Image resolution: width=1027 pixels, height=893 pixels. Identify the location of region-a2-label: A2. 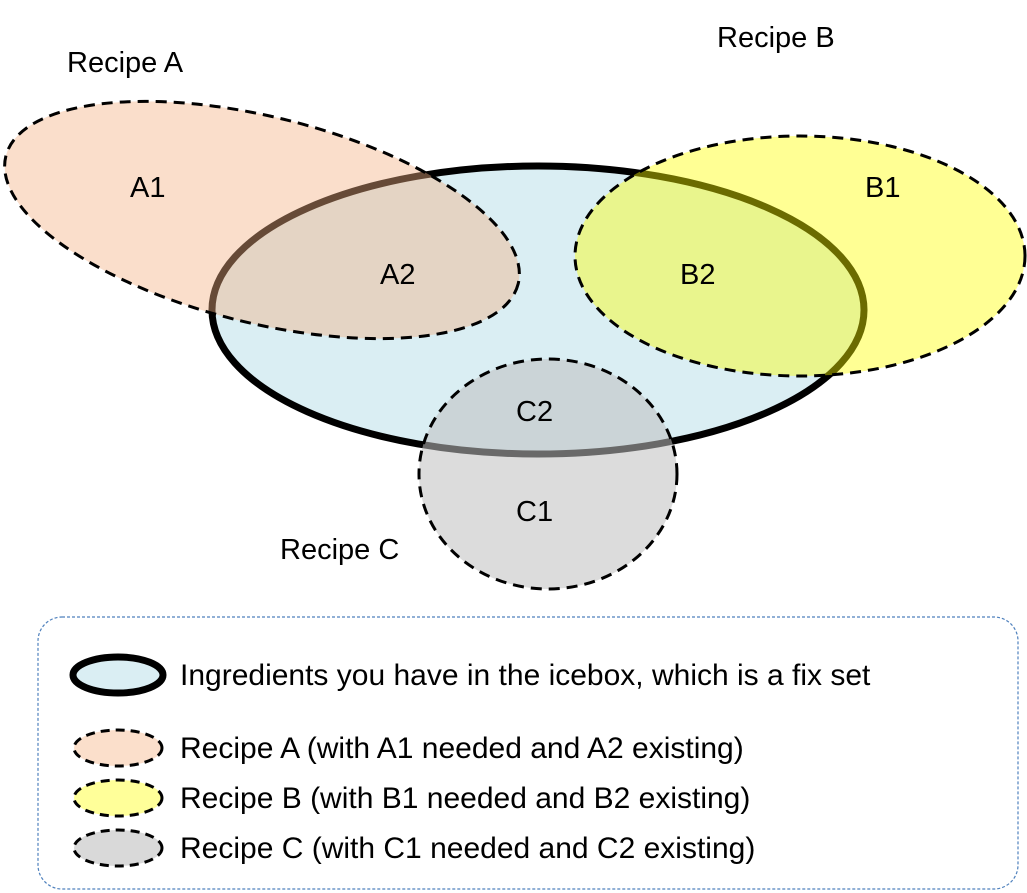
(397, 275).